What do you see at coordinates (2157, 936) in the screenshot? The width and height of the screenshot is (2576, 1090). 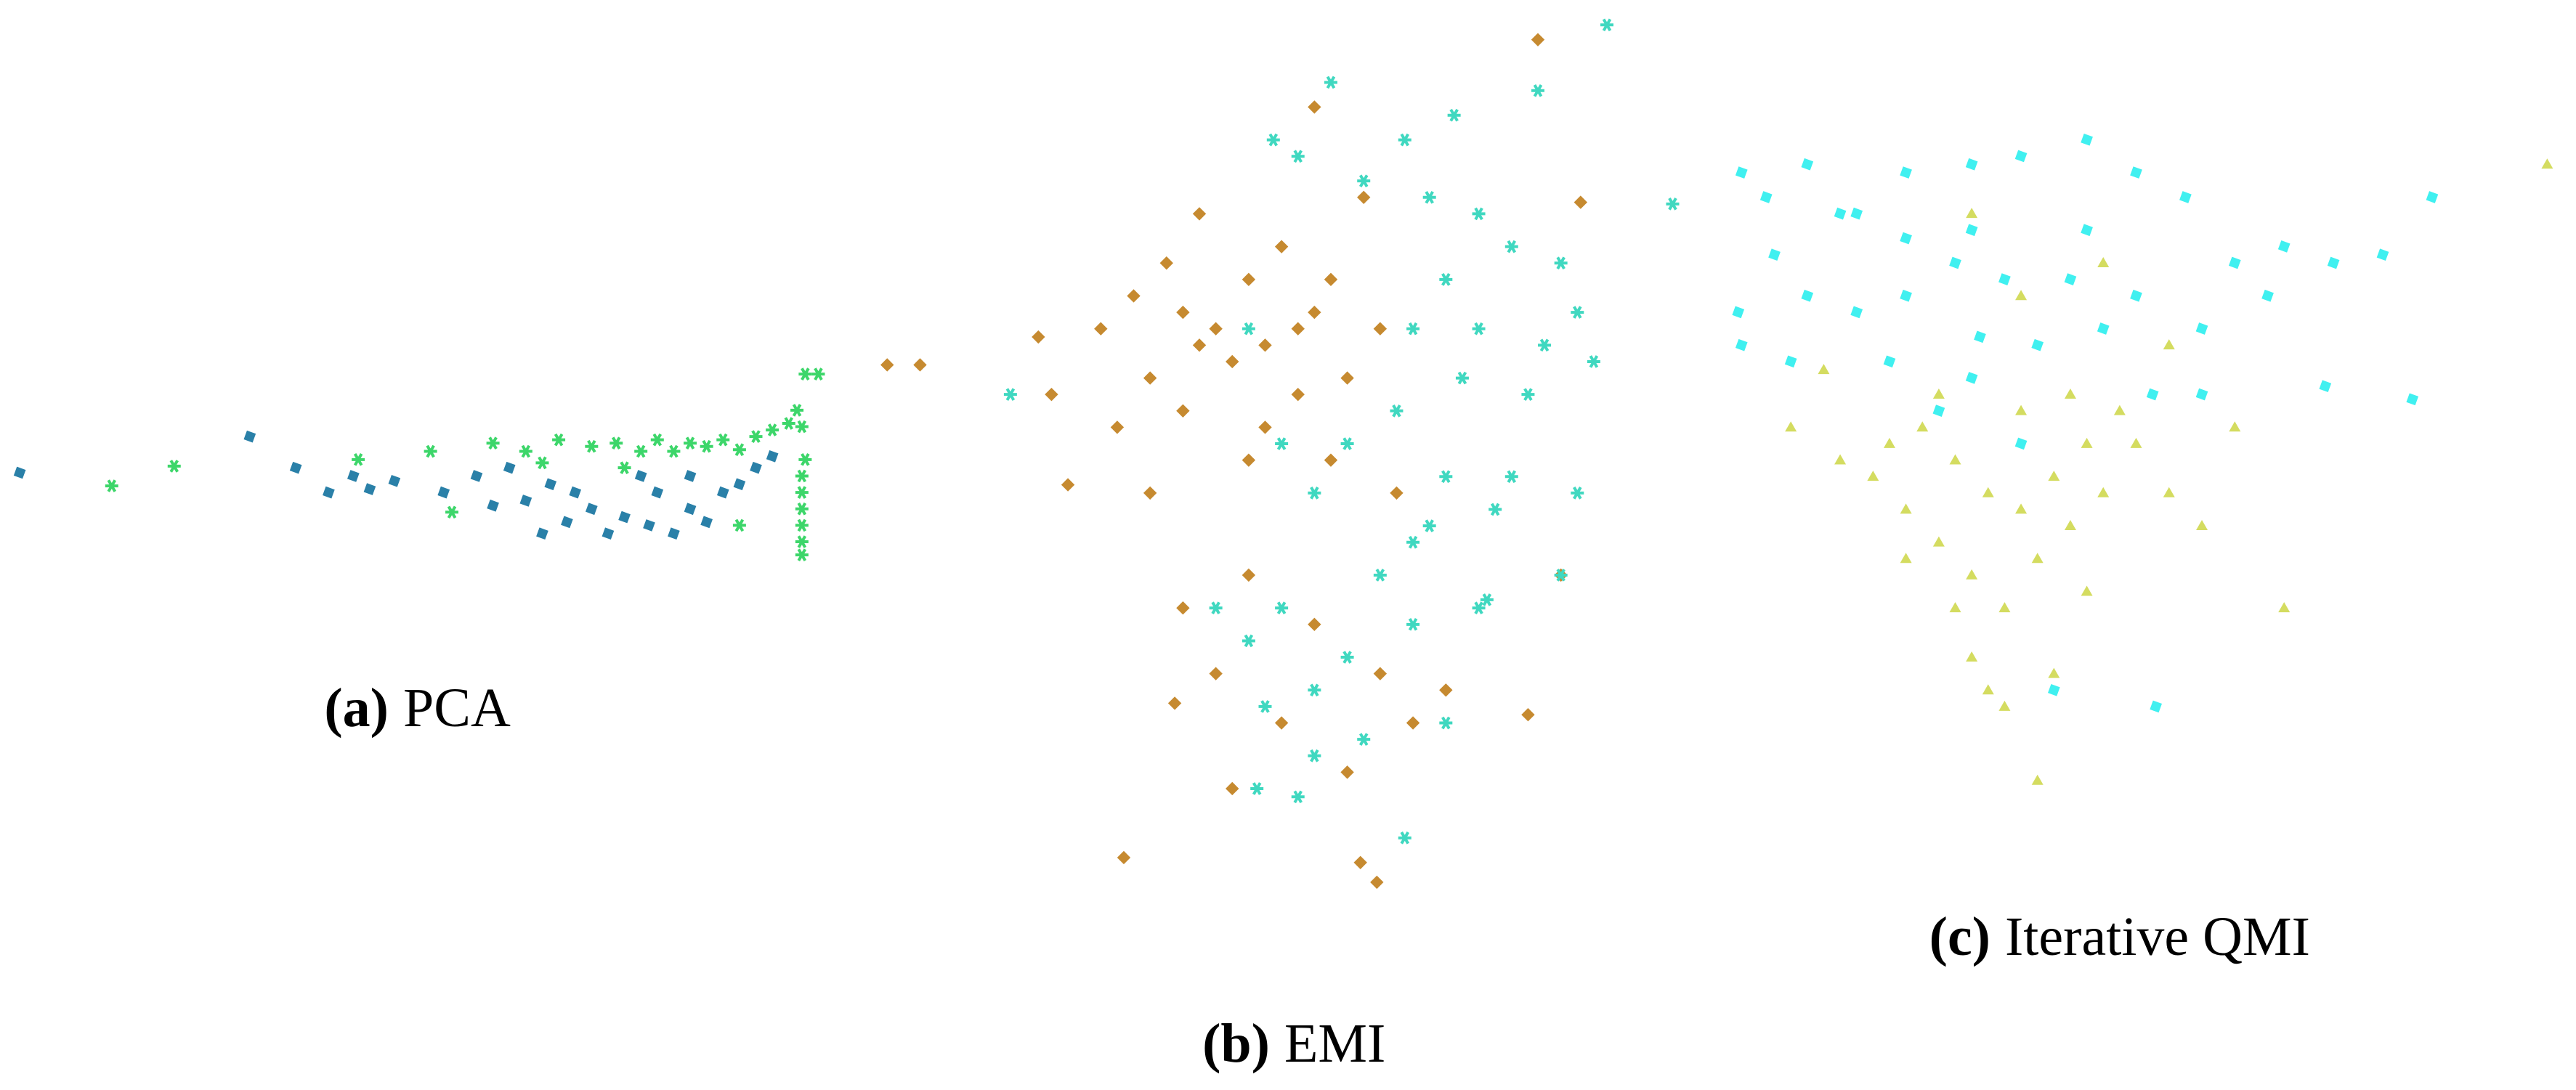 I see `caption-title: Iterative QMI` at bounding box center [2157, 936].